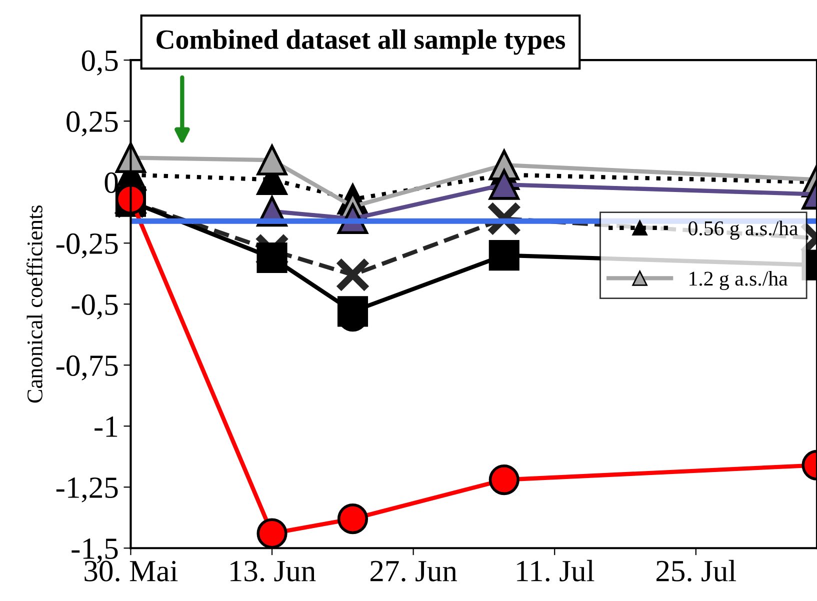 Image resolution: width=817 pixels, height=601 pixels. I want to click on chart-title: Combined dataset all sample types, so click(361, 42).